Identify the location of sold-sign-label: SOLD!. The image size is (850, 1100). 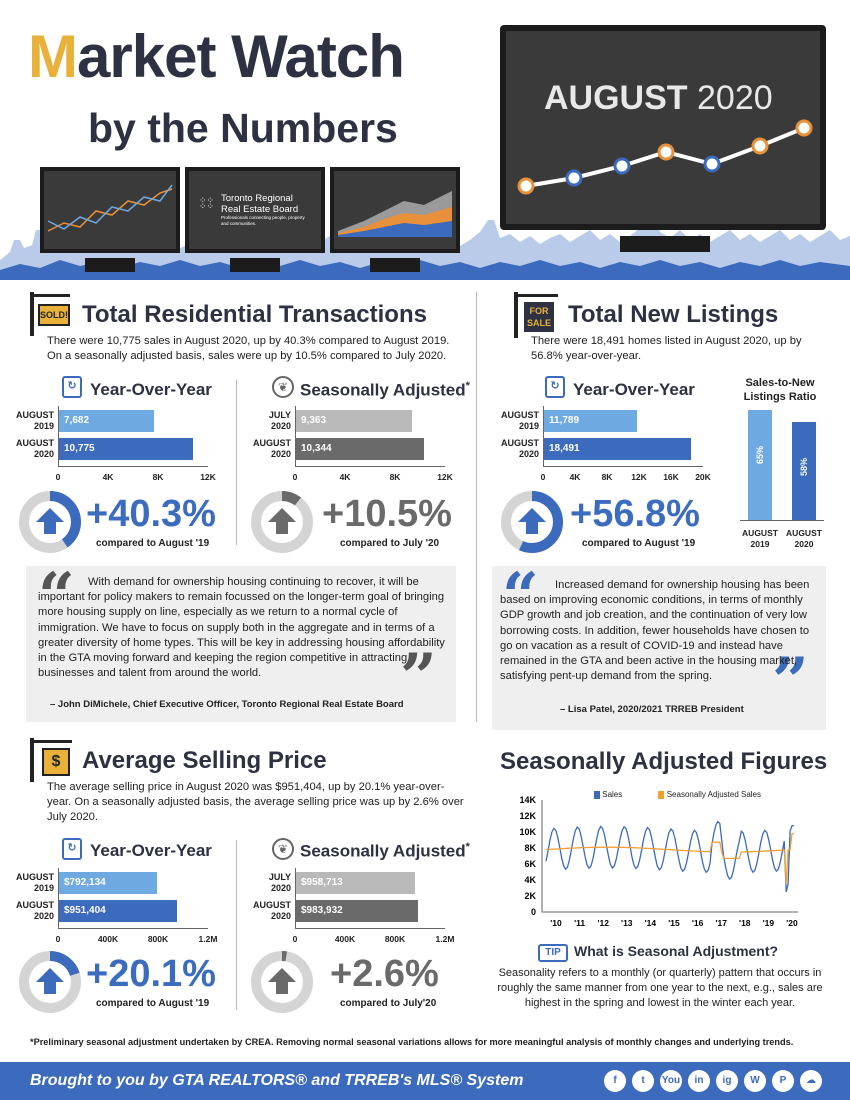
(54, 315).